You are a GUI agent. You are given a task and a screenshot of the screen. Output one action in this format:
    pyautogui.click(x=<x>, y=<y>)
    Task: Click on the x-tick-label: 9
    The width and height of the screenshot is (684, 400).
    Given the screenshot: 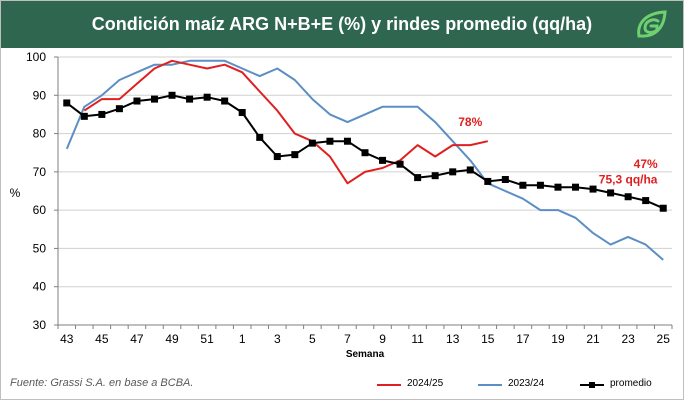 What is the action you would take?
    pyautogui.click(x=382, y=339)
    